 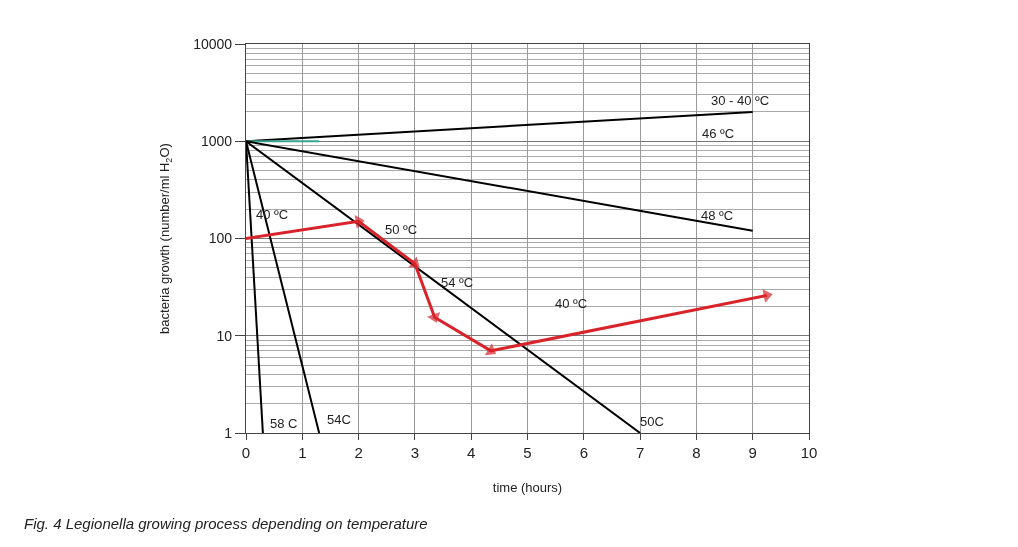 What do you see at coordinates (583, 453) in the screenshot?
I see `x-tick-label: 6` at bounding box center [583, 453].